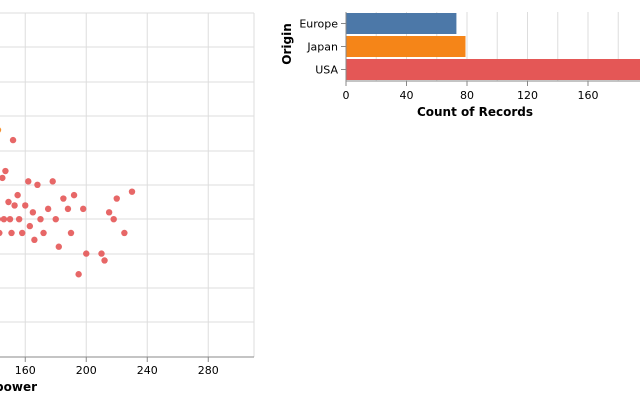 The width and height of the screenshot is (640, 404). Describe the element at coordinates (322, 47) in the screenshot. I see `bar-category-label: Japan` at that location.